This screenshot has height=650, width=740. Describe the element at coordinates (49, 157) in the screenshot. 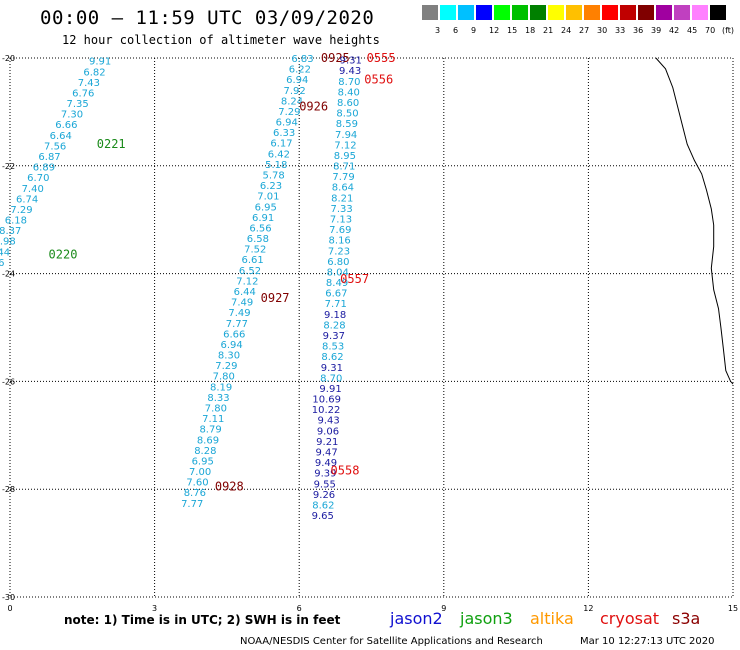

I see `wave-height-value: 6.87` at that location.